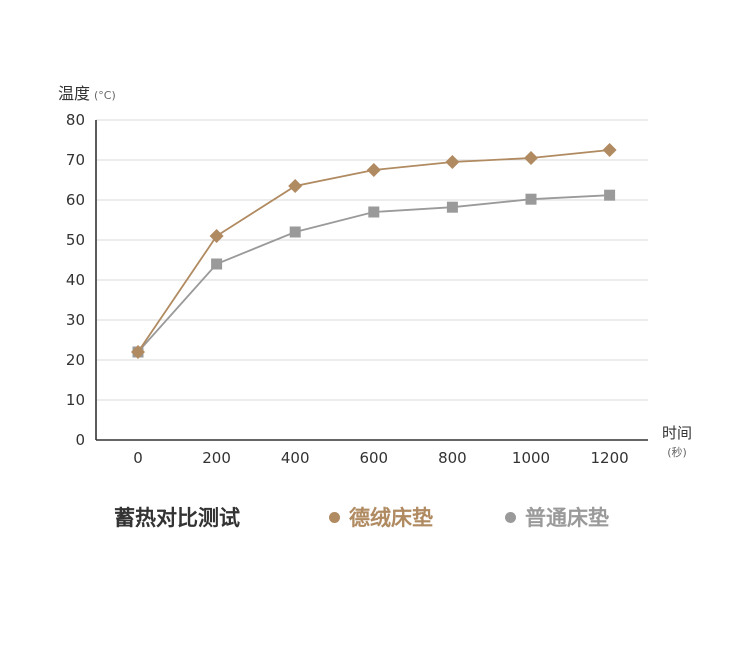  I want to click on y-tick-label: 30, so click(75, 320).